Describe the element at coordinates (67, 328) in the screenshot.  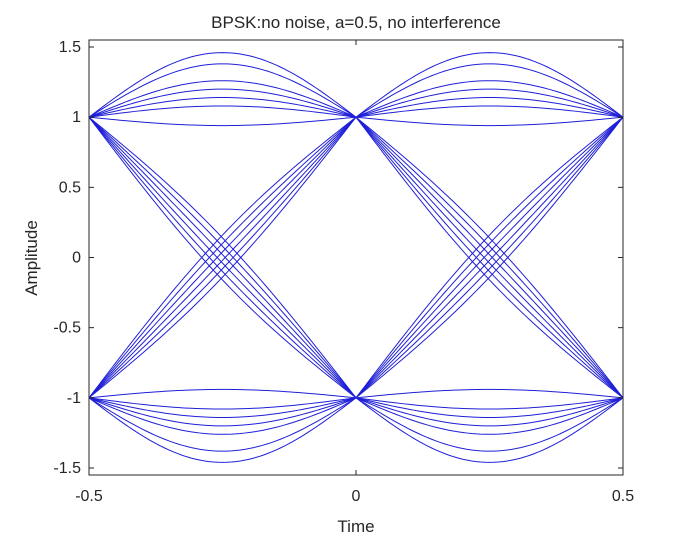
I see `y-tick-label: -0.5` at that location.